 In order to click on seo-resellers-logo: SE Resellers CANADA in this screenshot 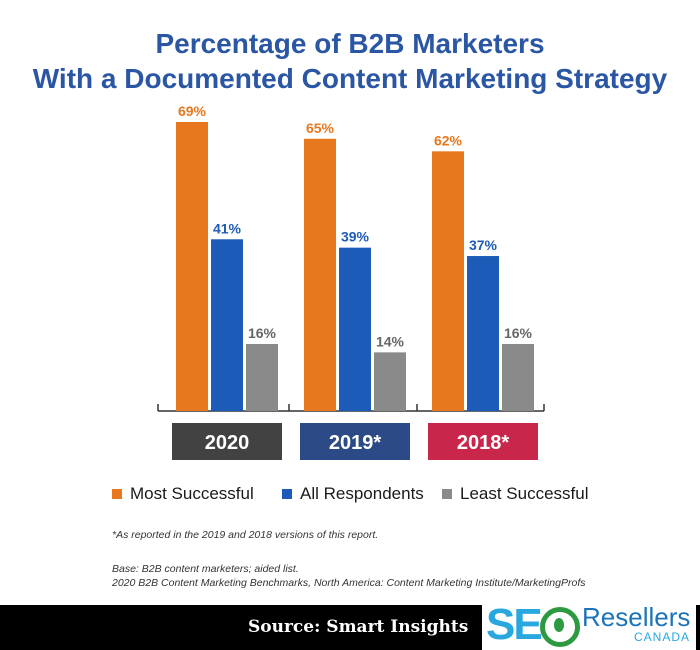, I will do `click(589, 624)`.